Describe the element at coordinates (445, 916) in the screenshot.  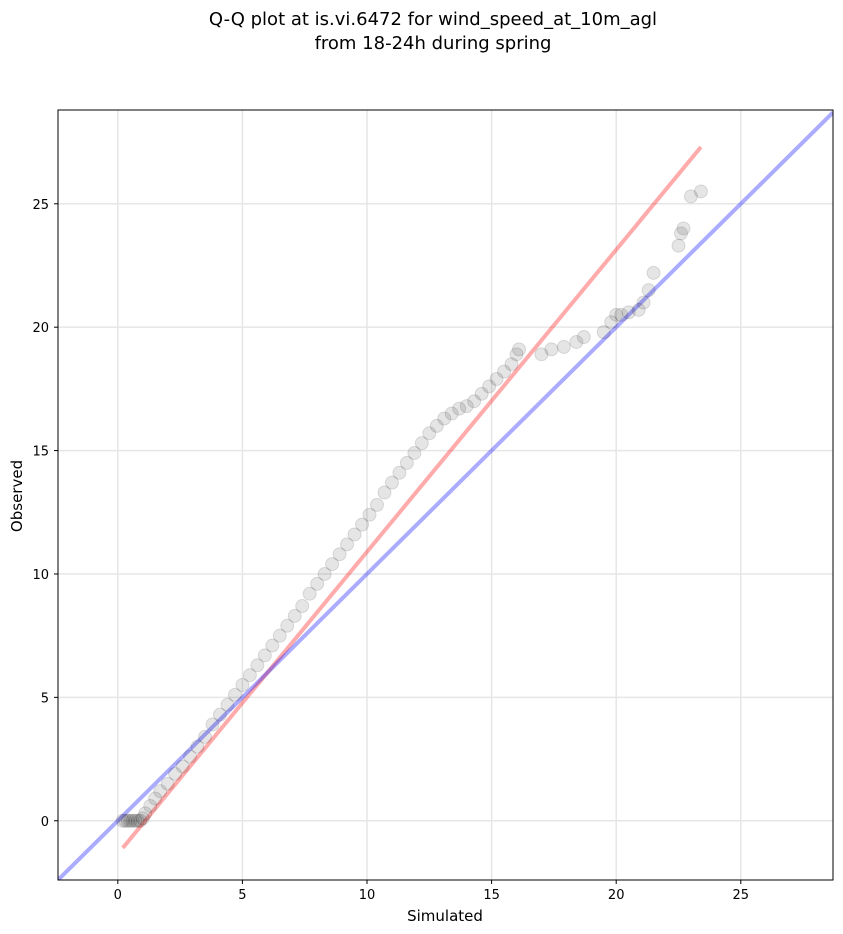
I see `x-axis-label: Simulated` at that location.